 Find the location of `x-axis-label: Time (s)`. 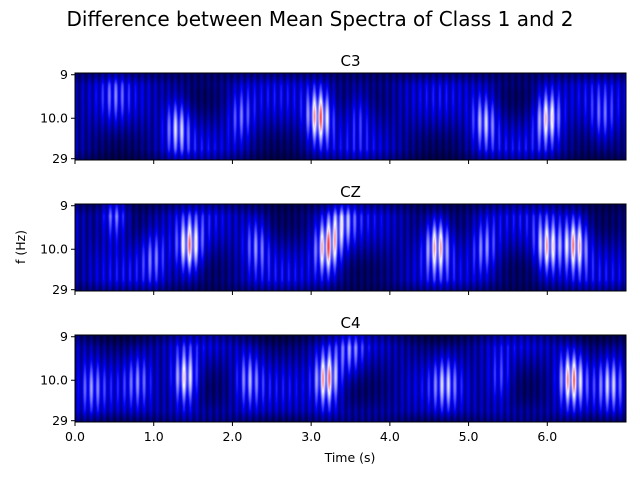

x-axis-label: Time (s) is located at coordinates (350, 457).